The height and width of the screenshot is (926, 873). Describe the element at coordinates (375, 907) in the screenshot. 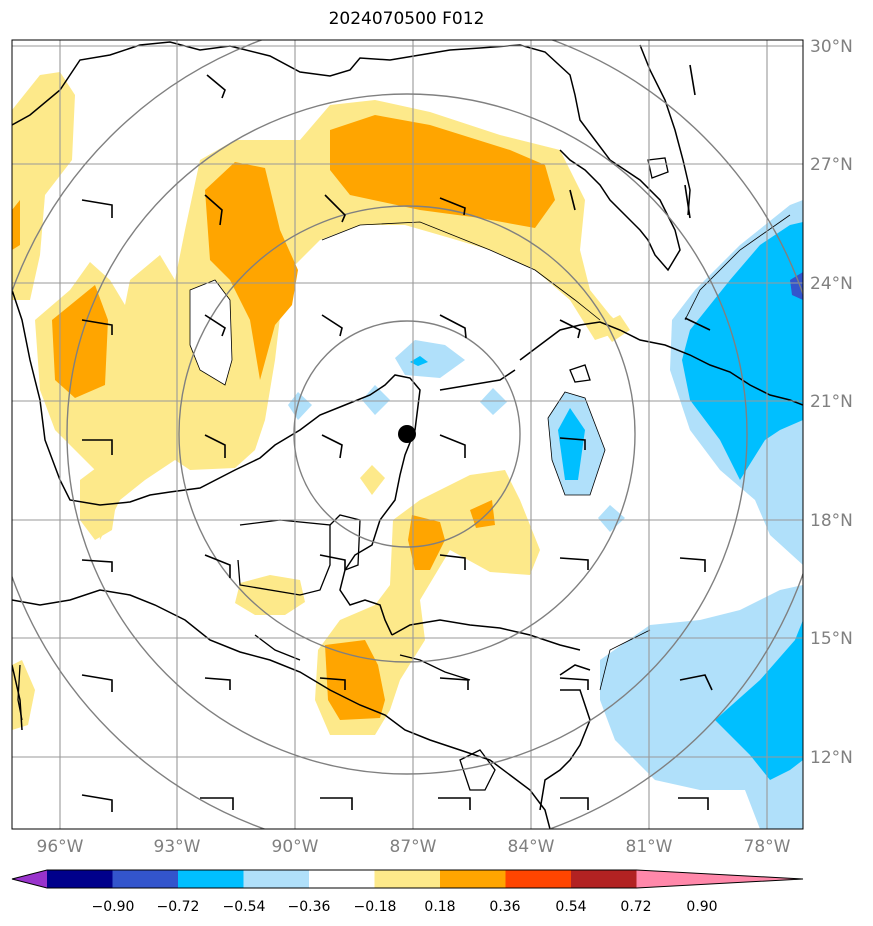

I see `colorbar-label: −0.18` at that location.